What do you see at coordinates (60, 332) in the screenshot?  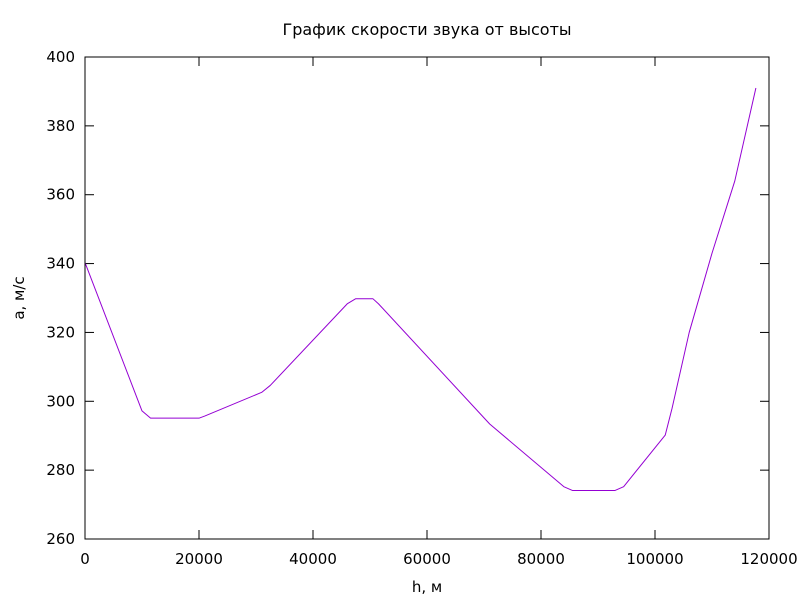 I see `y-tick-label: 320` at bounding box center [60, 332].